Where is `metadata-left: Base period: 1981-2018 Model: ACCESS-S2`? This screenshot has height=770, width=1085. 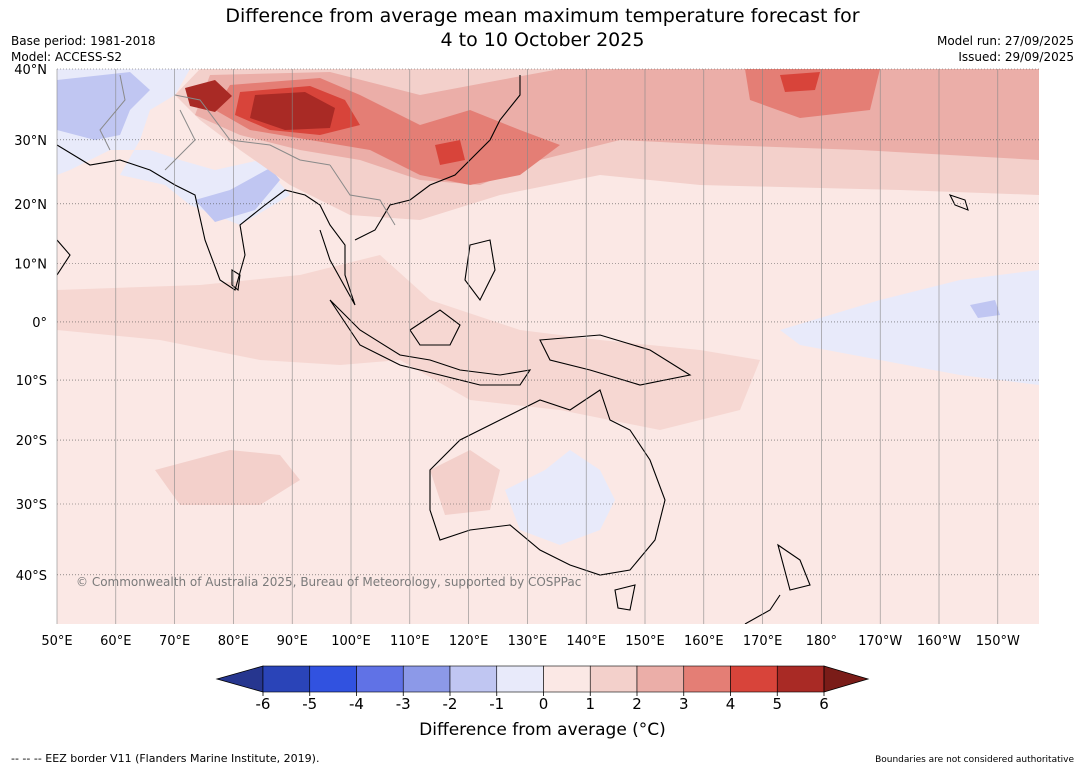 metadata-left: Base period: 1981-2018 Model: ACCESS-S2 is located at coordinates (83, 49).